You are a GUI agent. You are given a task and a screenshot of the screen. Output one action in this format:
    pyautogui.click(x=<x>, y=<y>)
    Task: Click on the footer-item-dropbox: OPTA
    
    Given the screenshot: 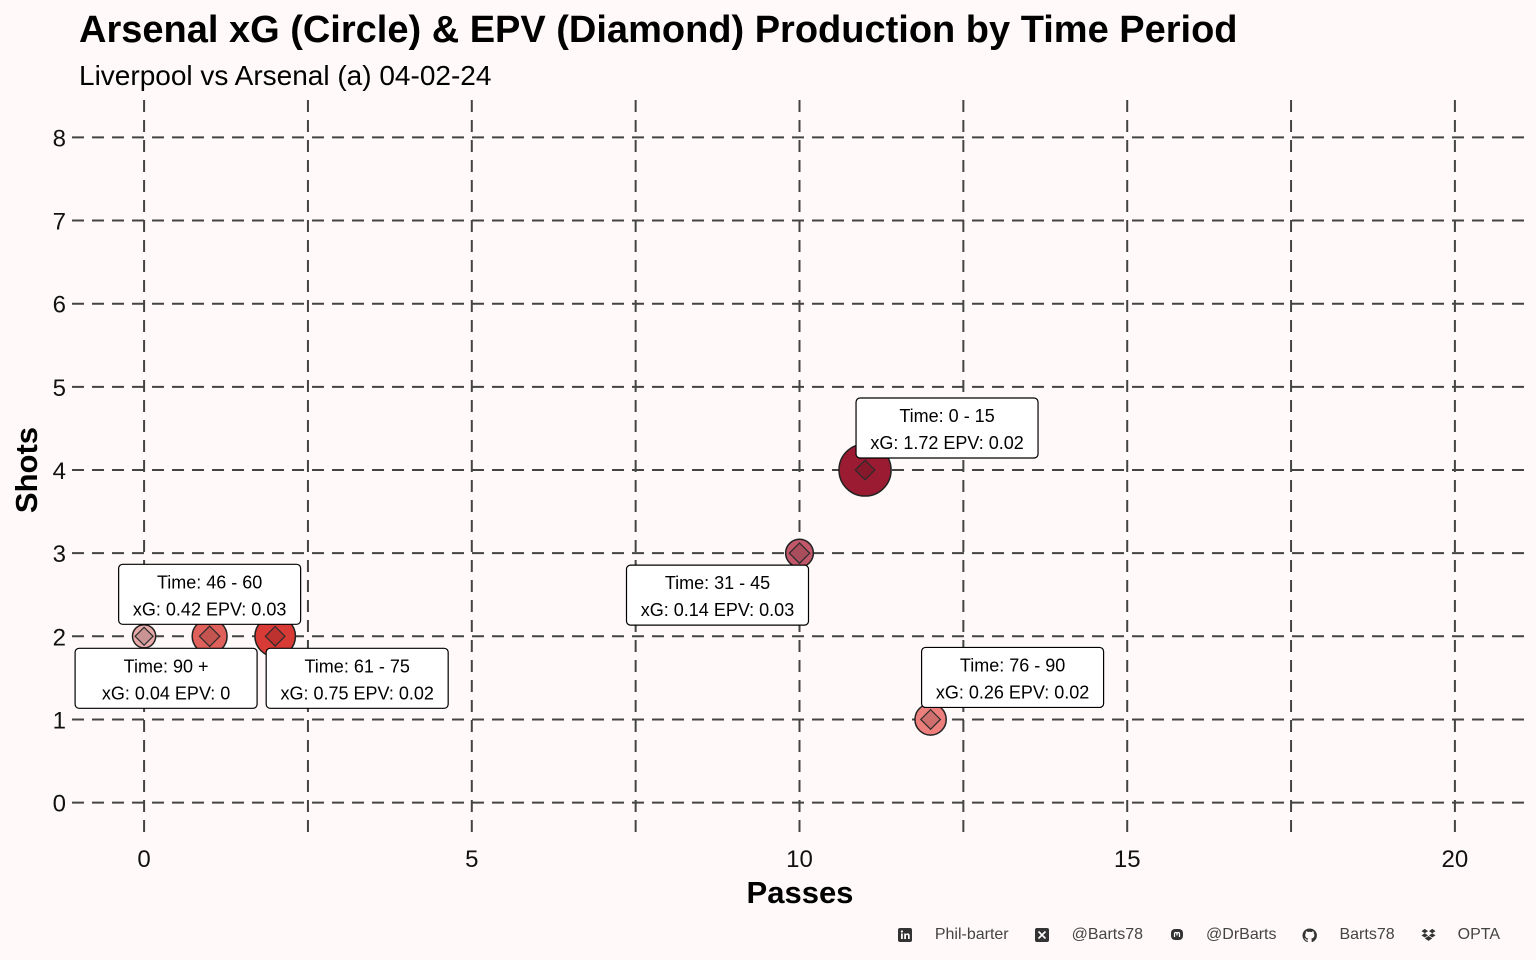 What is the action you would take?
    pyautogui.click(x=1460, y=935)
    